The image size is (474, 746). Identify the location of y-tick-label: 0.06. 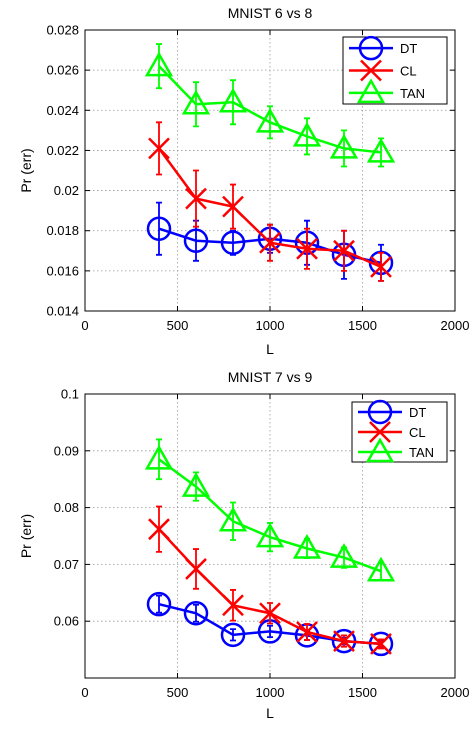
(66, 621).